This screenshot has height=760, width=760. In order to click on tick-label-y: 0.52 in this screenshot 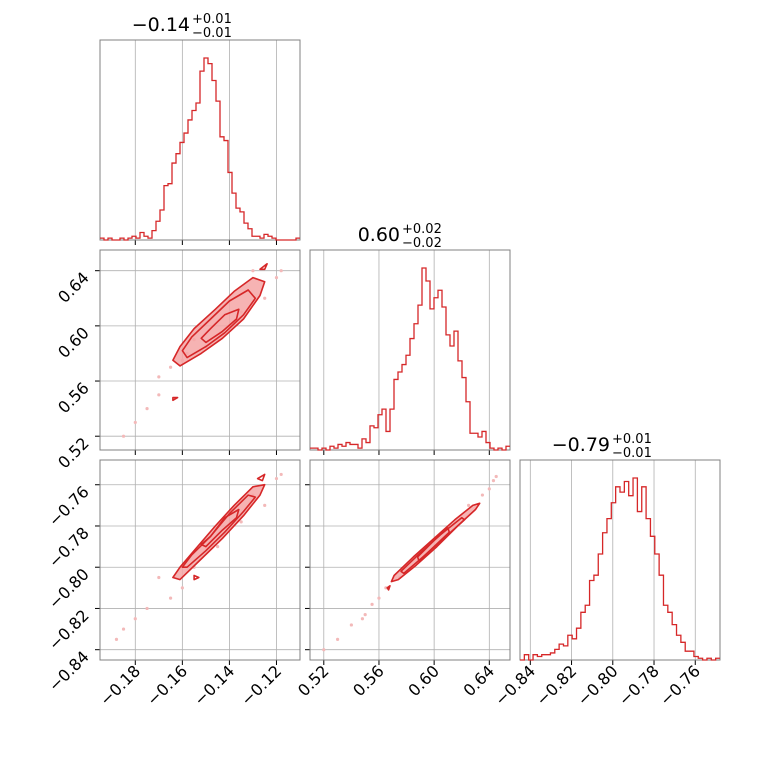, I will do `click(73, 453)`.